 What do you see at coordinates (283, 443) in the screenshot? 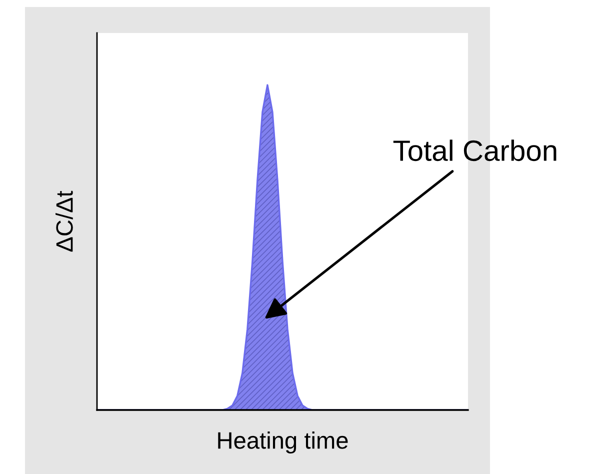
I see `x-axis-title: Heating time` at bounding box center [283, 443].